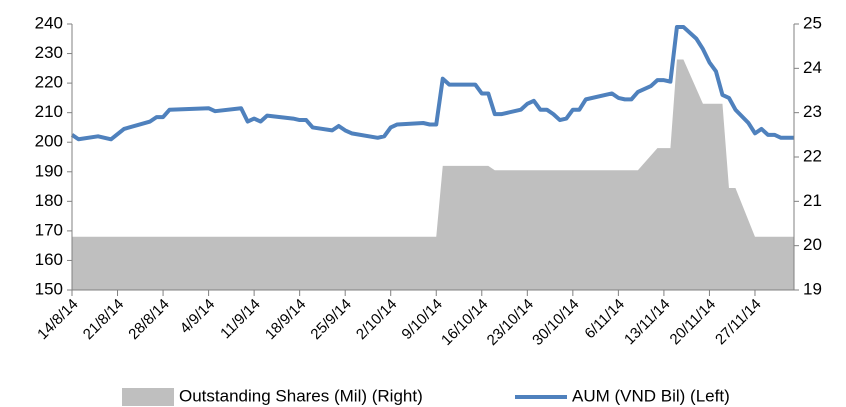  What do you see at coordinates (376, 319) in the screenshot?
I see `x-tick-label: 2/10/14` at bounding box center [376, 319].